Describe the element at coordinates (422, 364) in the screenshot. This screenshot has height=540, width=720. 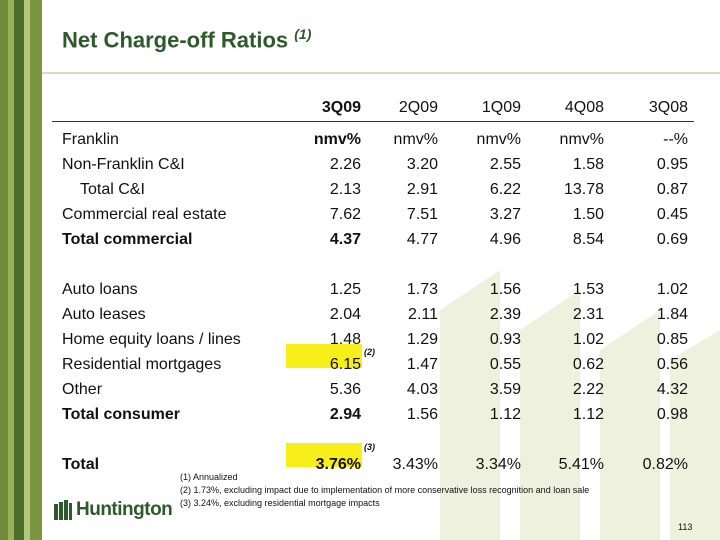
I see `table-cell: 1.47` at that location.